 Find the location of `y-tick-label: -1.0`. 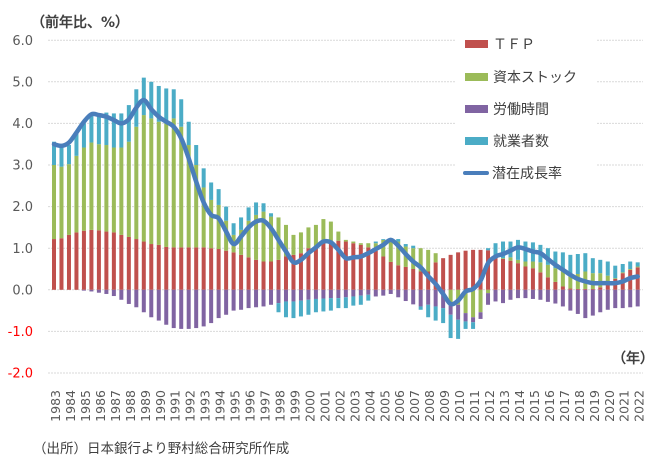

y-tick-label: -1.0 is located at coordinates (20, 332).